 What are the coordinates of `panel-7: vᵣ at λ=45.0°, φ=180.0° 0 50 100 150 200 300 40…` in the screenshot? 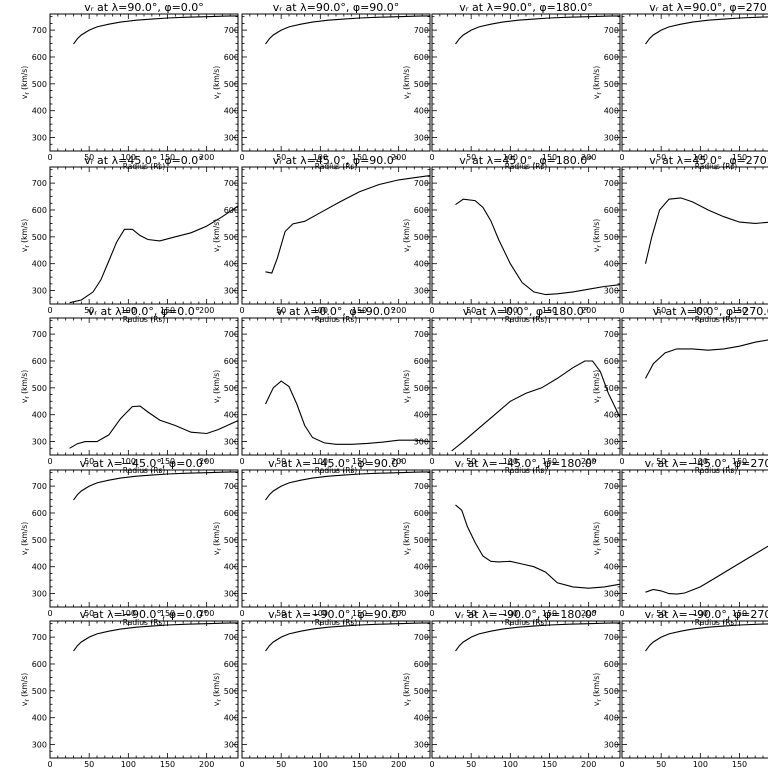 It's located at (511, 239).